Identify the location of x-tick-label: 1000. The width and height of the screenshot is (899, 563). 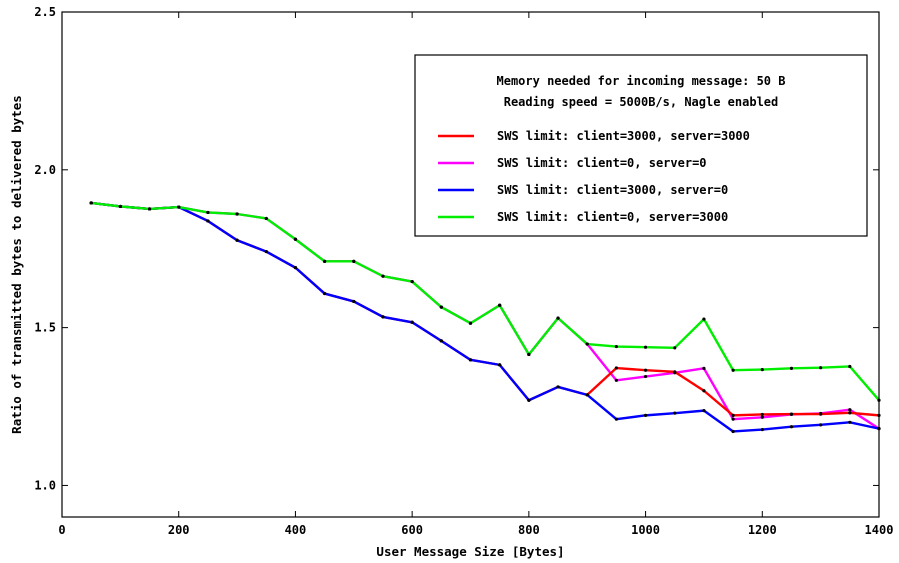
(645, 530).